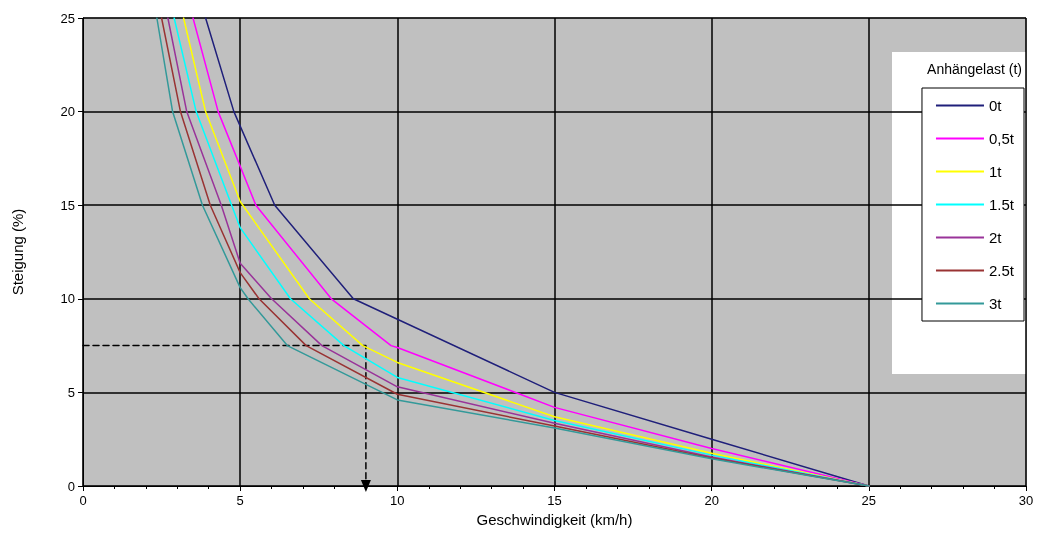  I want to click on x-tick-label: 20, so click(711, 500).